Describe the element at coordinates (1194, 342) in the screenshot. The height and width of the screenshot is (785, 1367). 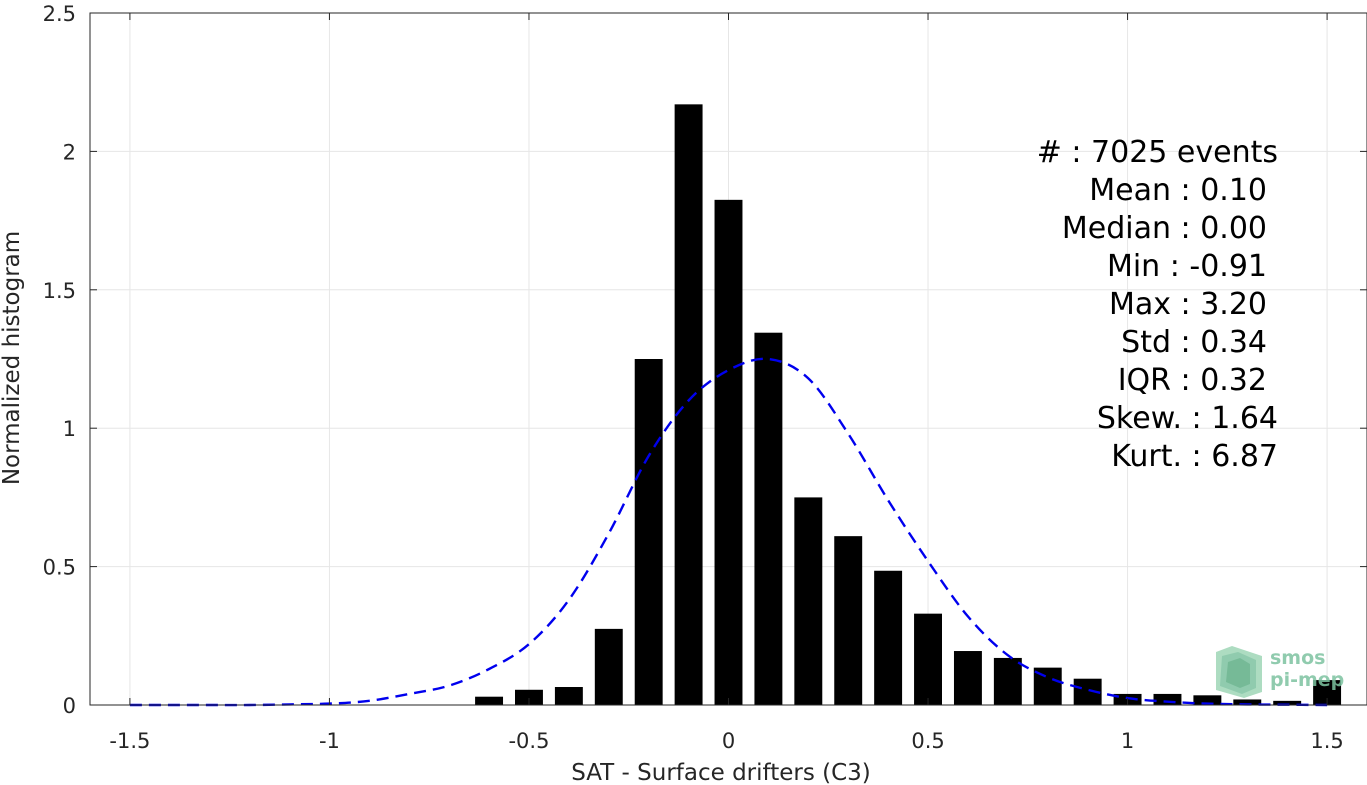
I see `stat-std: Std : 0.34` at that location.